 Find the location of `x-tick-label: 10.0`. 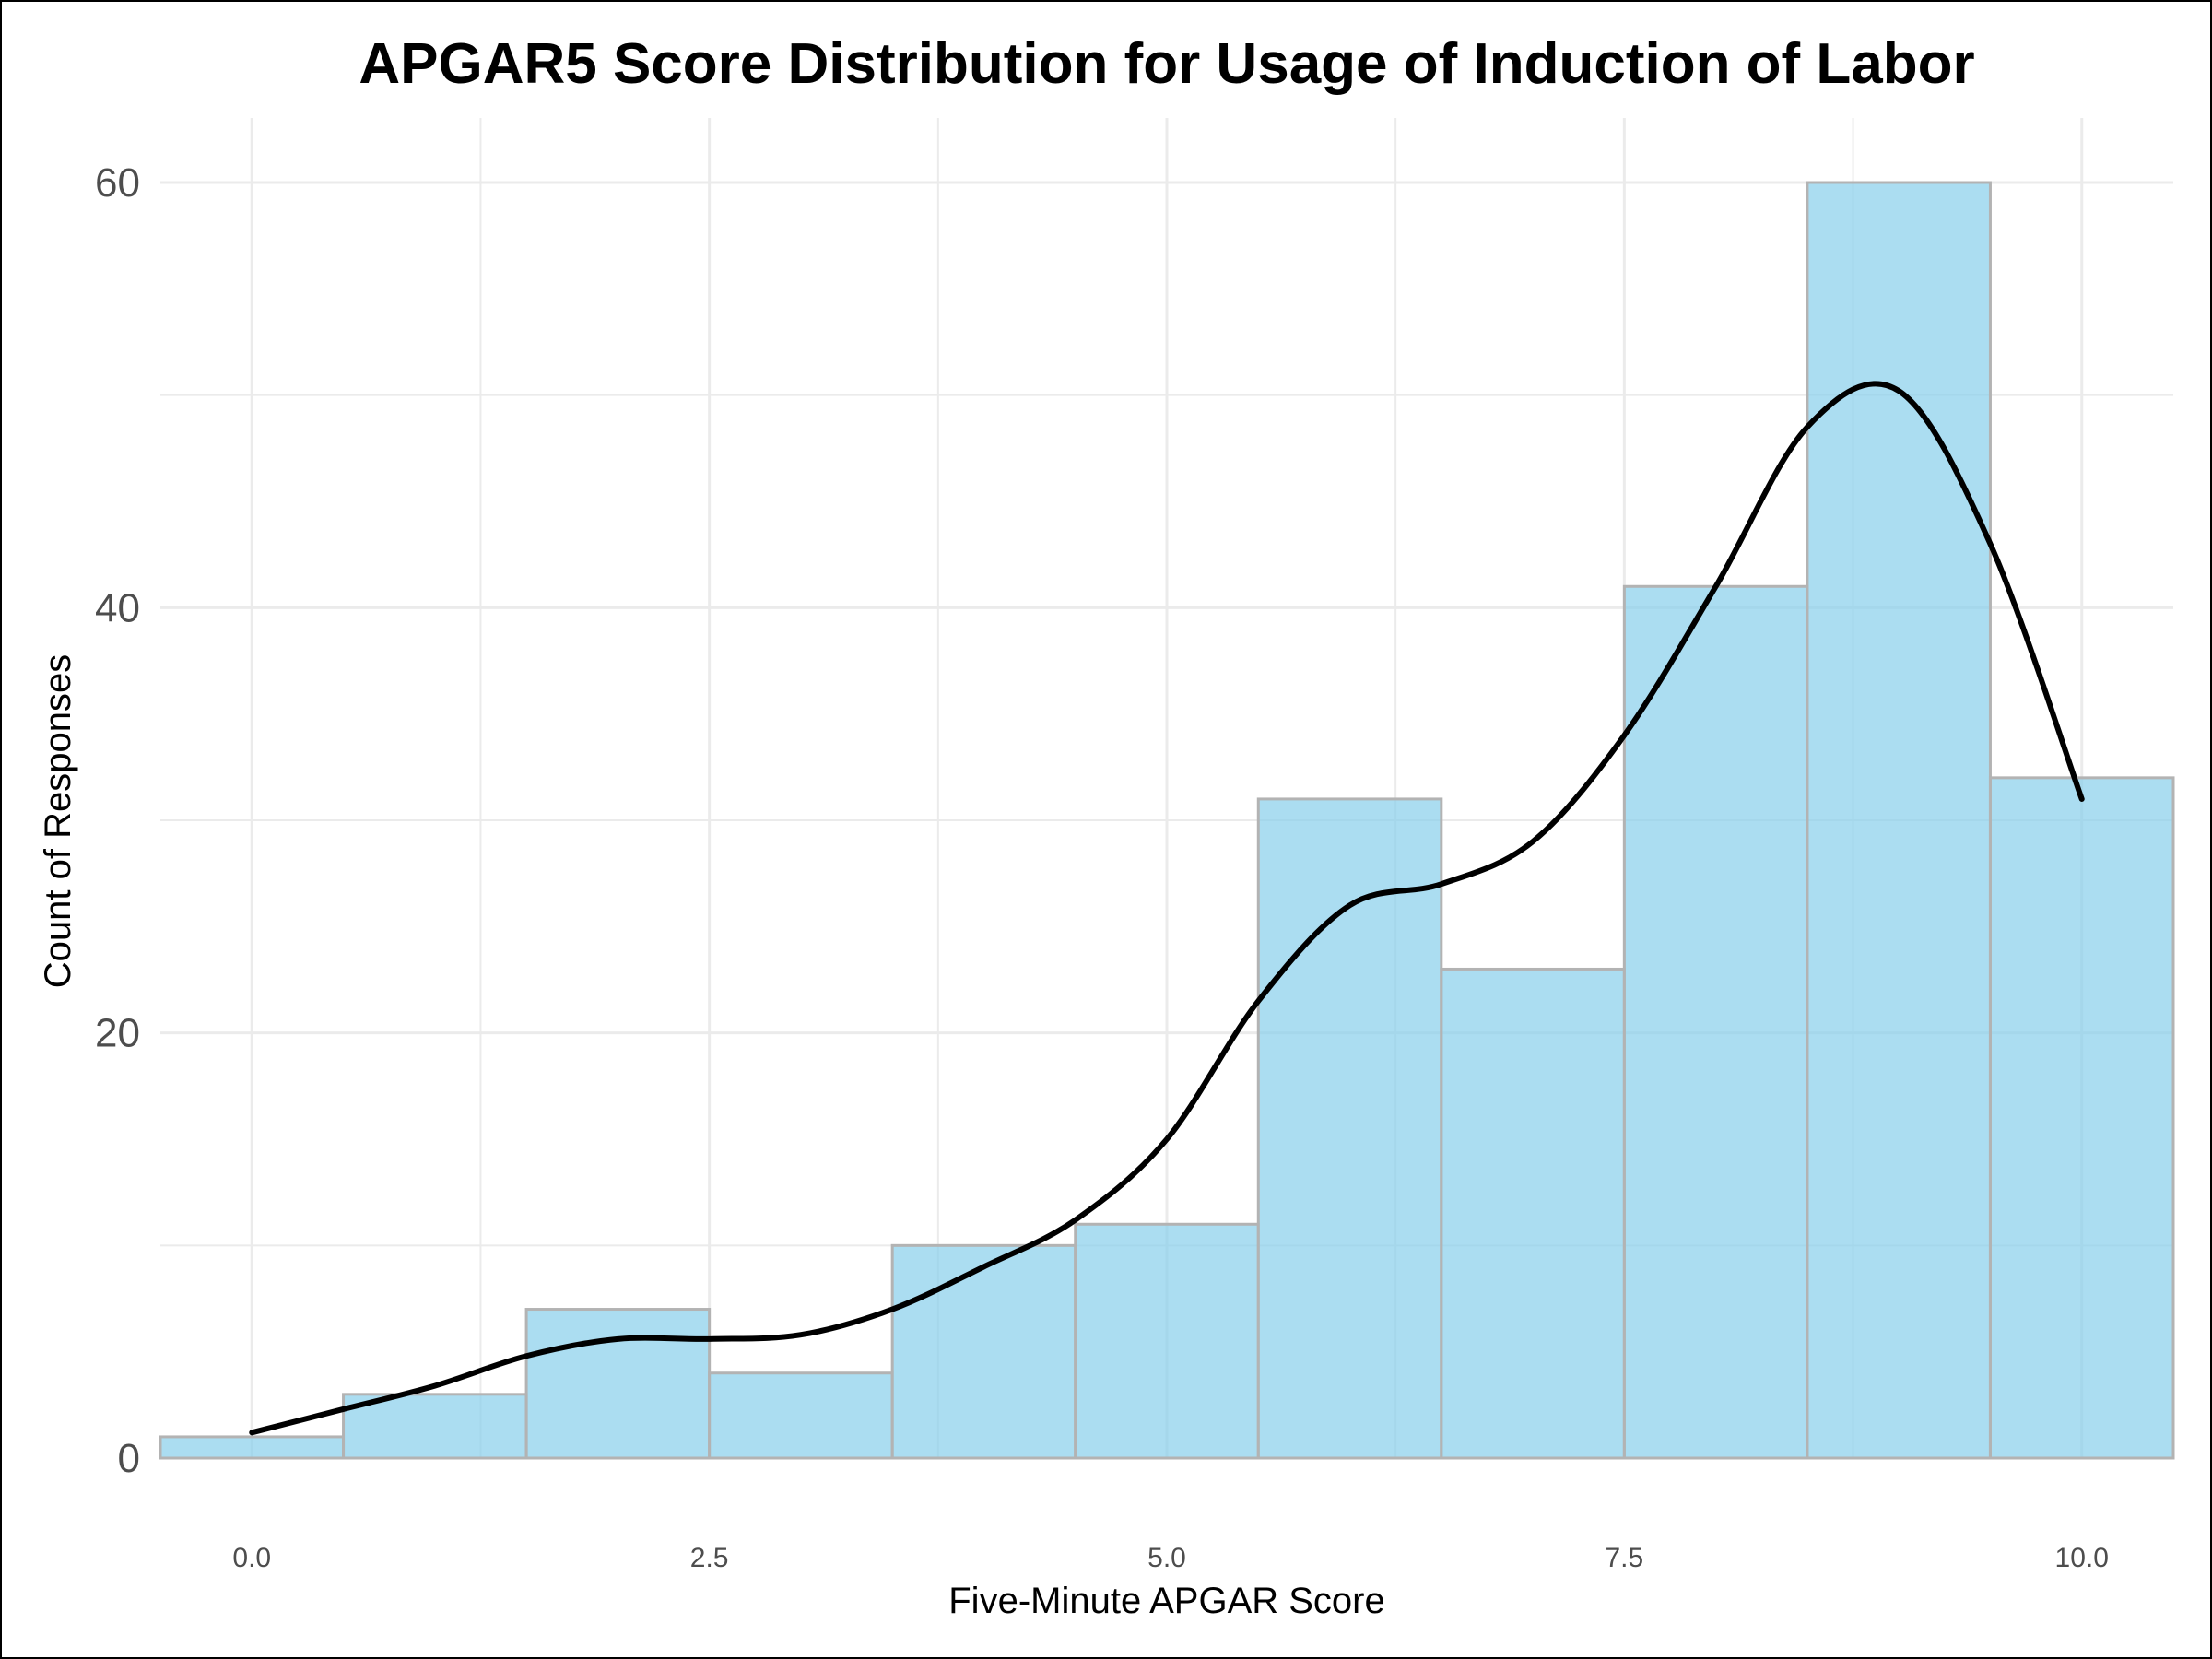

x-tick-label: 10.0 is located at coordinates (2082, 1558).